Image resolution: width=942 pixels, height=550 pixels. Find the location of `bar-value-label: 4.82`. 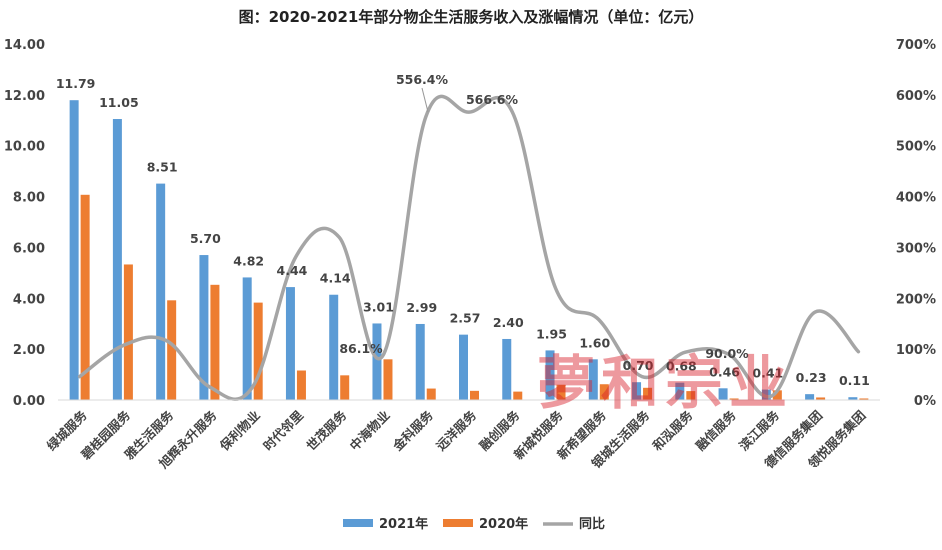

bar-value-label: 4.82 is located at coordinates (248, 260).